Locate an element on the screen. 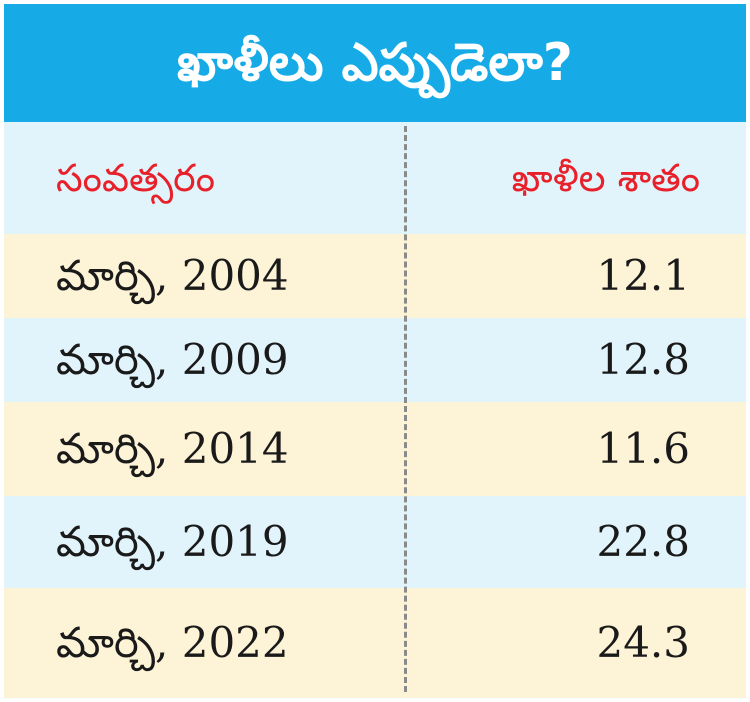 The image size is (750, 702). percentage-cell: 24.3 is located at coordinates (643, 642).